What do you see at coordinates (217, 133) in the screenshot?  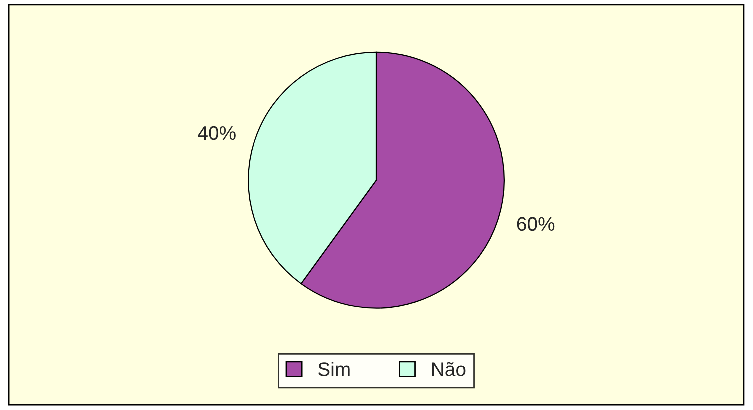 I see `data-label: 40%` at bounding box center [217, 133].